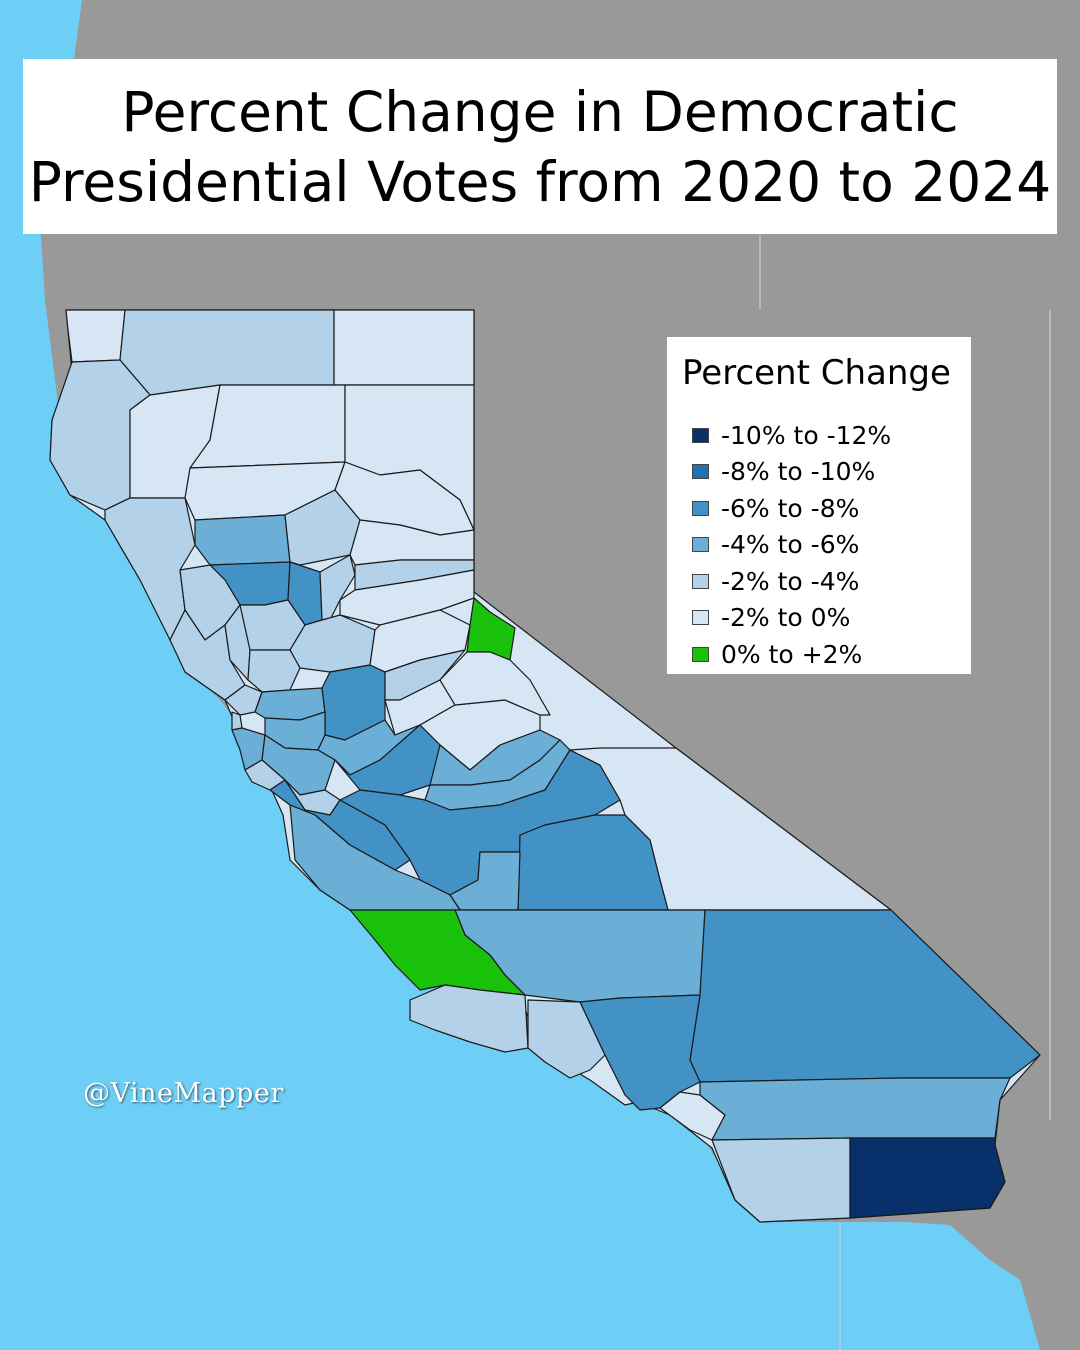 The height and width of the screenshot is (1350, 1080). What do you see at coordinates (792, 654) in the screenshot?
I see `legend-label: 0% to +2%` at bounding box center [792, 654].